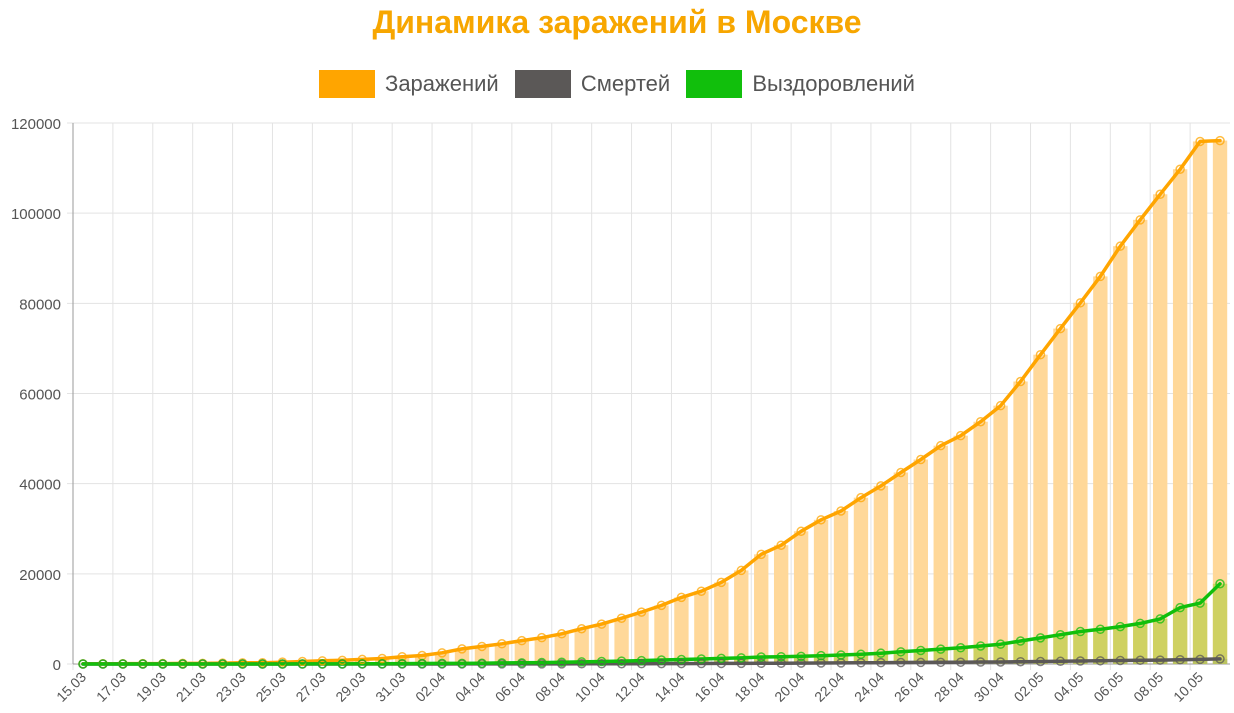 The width and height of the screenshot is (1234, 713). I want to click on x-tick-label: 08.04, so click(550, 687).